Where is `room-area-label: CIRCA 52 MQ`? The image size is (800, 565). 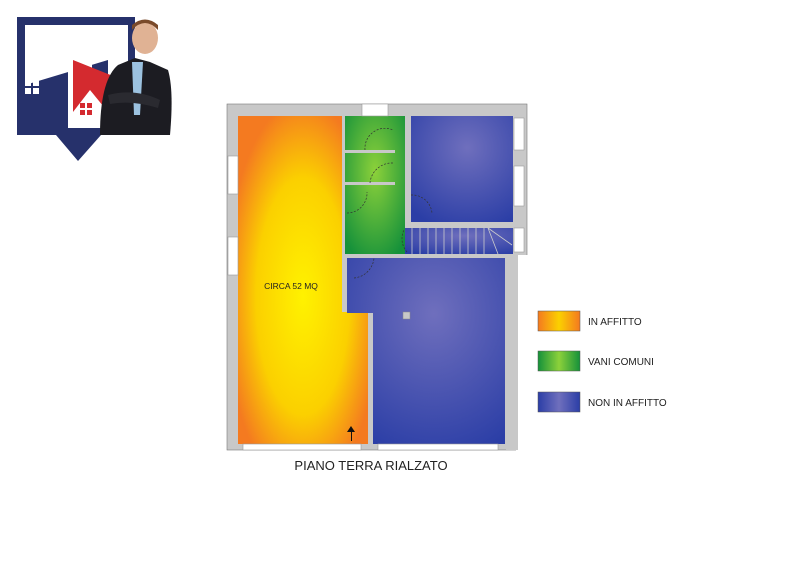
room-area-label: CIRCA 52 MQ is located at coordinates (291, 286).